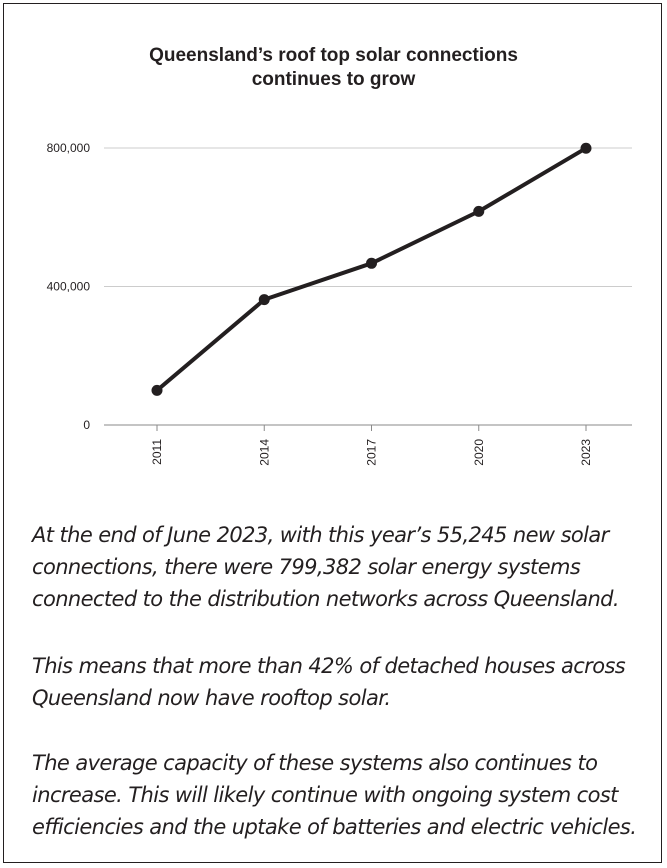  I want to click on x-tick-label: 2011, so click(157, 452).